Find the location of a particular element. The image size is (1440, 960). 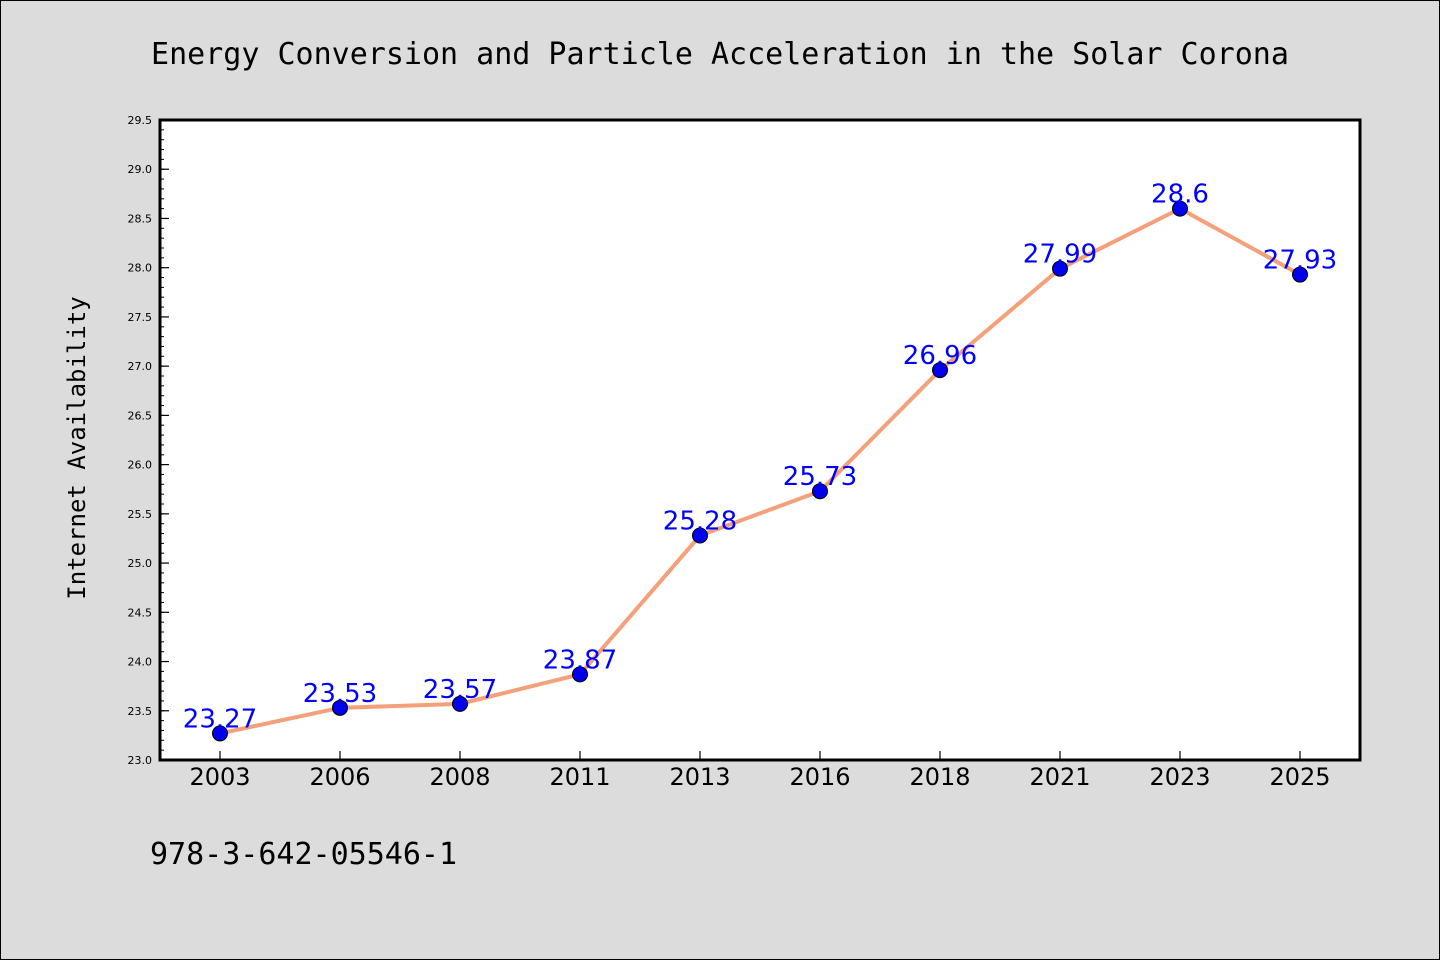

x-tick-label: 2018 is located at coordinates (939, 777).